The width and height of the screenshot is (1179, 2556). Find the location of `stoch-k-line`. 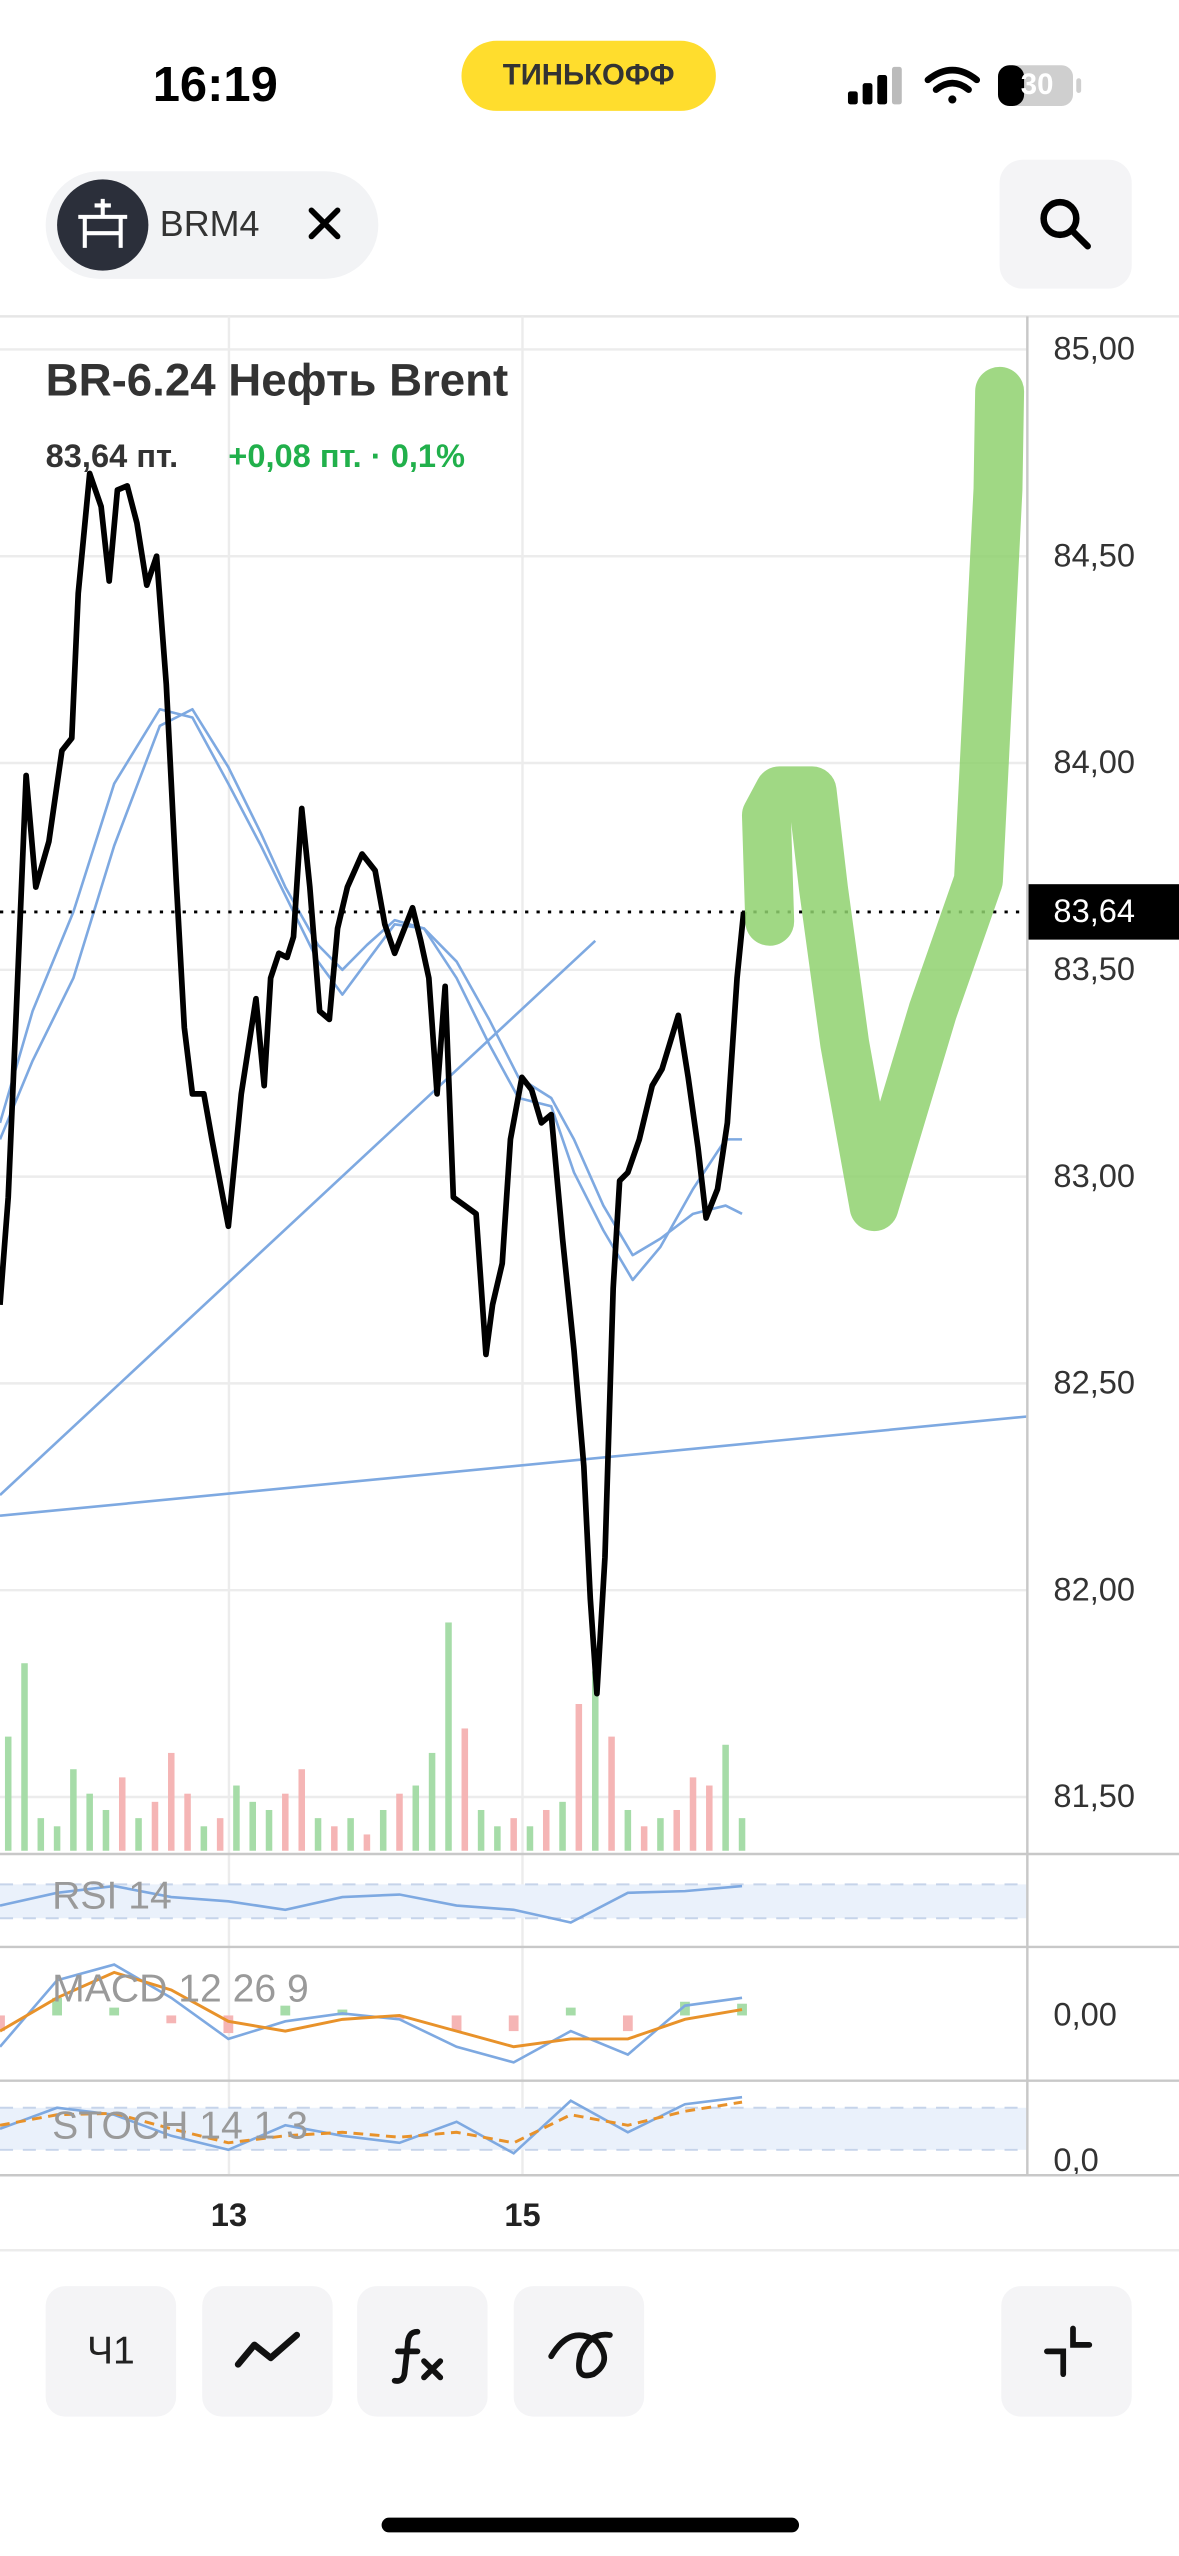

stoch-k-line is located at coordinates (371, 2125).